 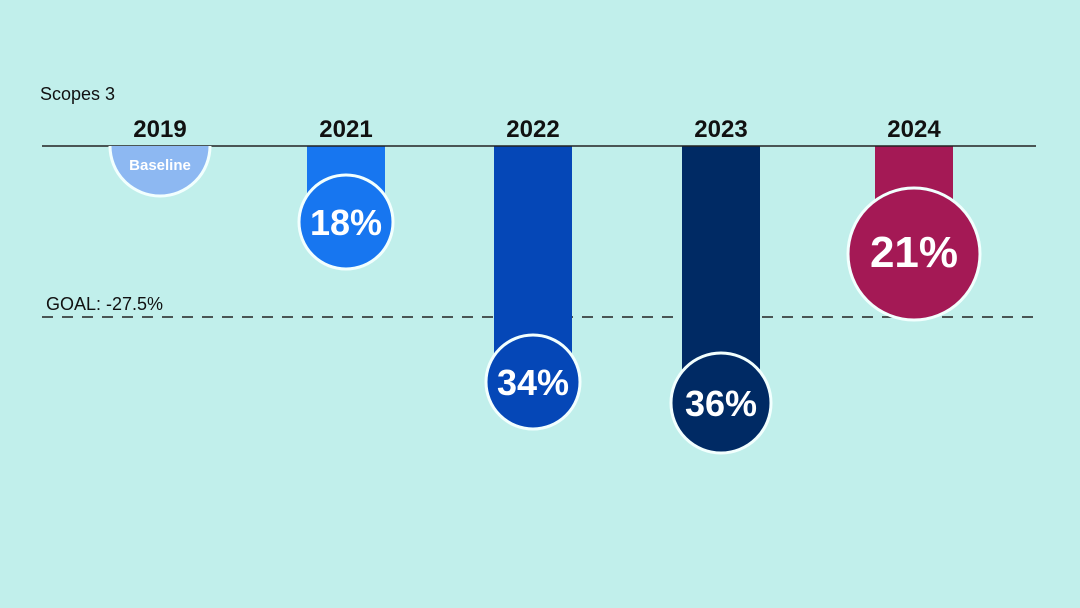 What do you see at coordinates (106, 304) in the screenshot?
I see `goal-label: GOAL: -27.5%` at bounding box center [106, 304].